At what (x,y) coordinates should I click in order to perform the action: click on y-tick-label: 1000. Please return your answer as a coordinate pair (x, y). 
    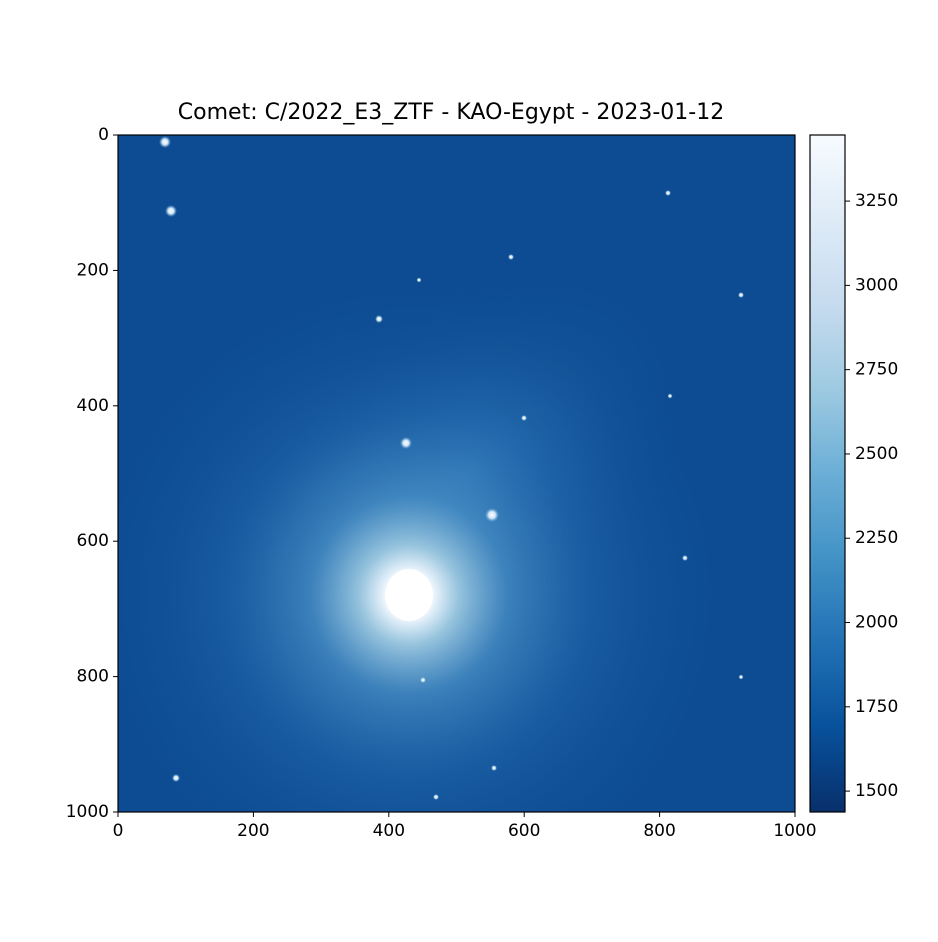
    Looking at the image, I should click on (87, 812).